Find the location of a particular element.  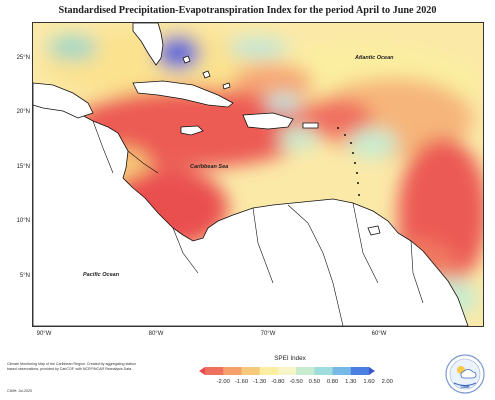

legend-tick-label: 1.30 is located at coordinates (351, 382).